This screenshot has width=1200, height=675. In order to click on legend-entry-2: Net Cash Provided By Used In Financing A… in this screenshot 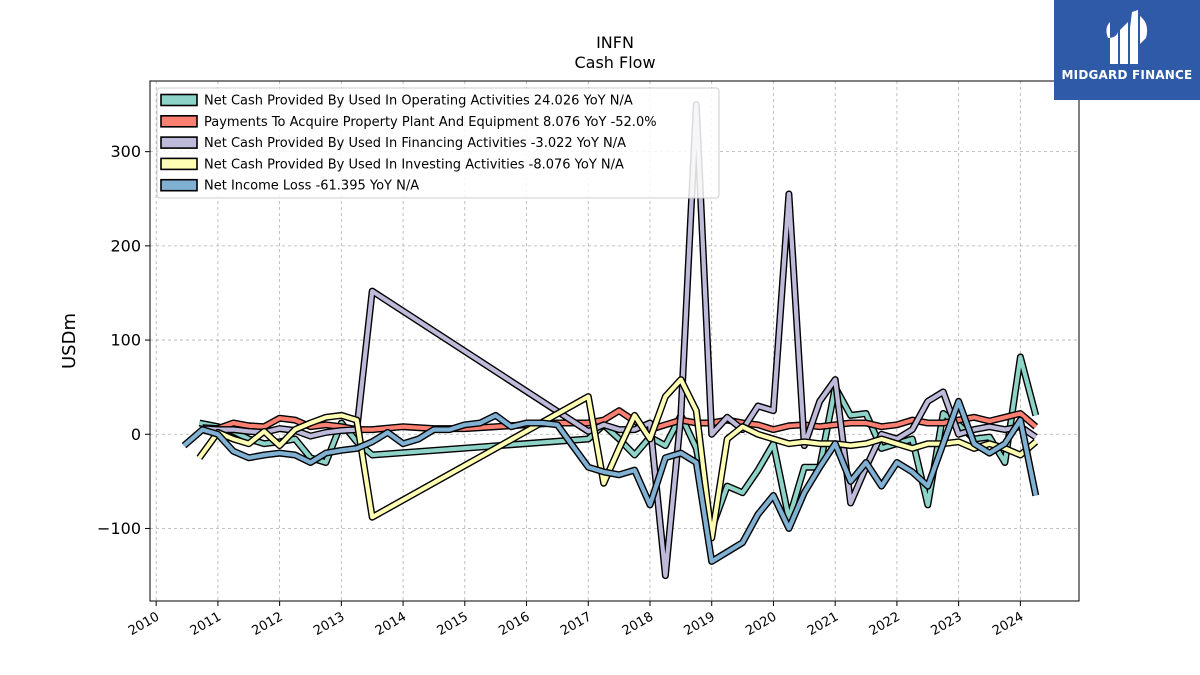, I will do `click(415, 143)`.